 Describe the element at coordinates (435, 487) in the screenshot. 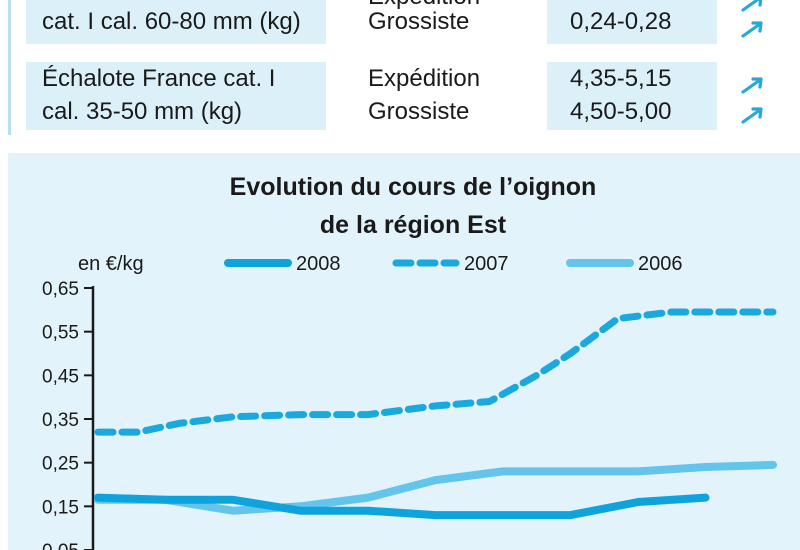

I see `series-line-2006` at that location.